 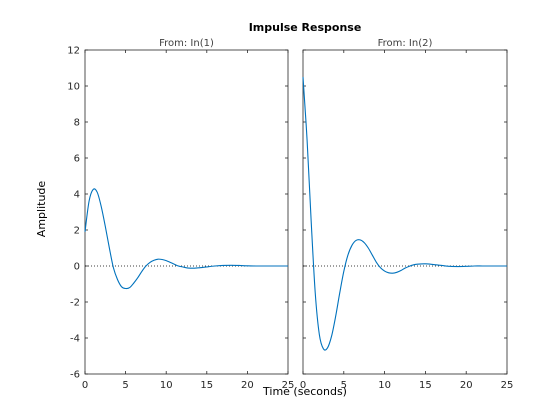 I want to click on response-line, so click(x=186, y=239).